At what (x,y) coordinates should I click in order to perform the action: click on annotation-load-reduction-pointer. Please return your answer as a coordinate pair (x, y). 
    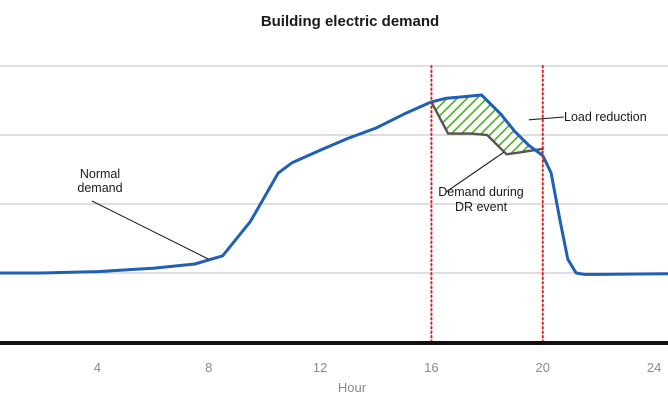
    Looking at the image, I should click on (546, 118).